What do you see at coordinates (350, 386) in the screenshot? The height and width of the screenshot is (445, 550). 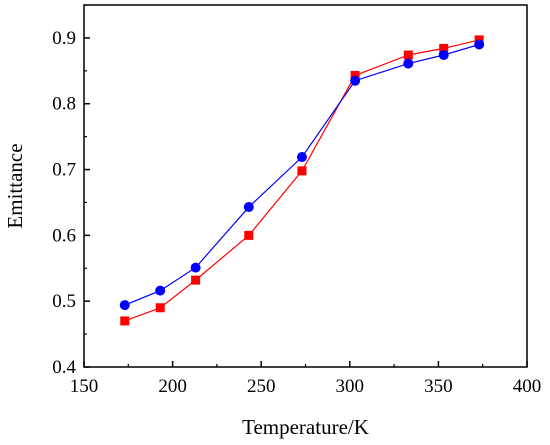 I see `x-tick-label: 300` at bounding box center [350, 386].